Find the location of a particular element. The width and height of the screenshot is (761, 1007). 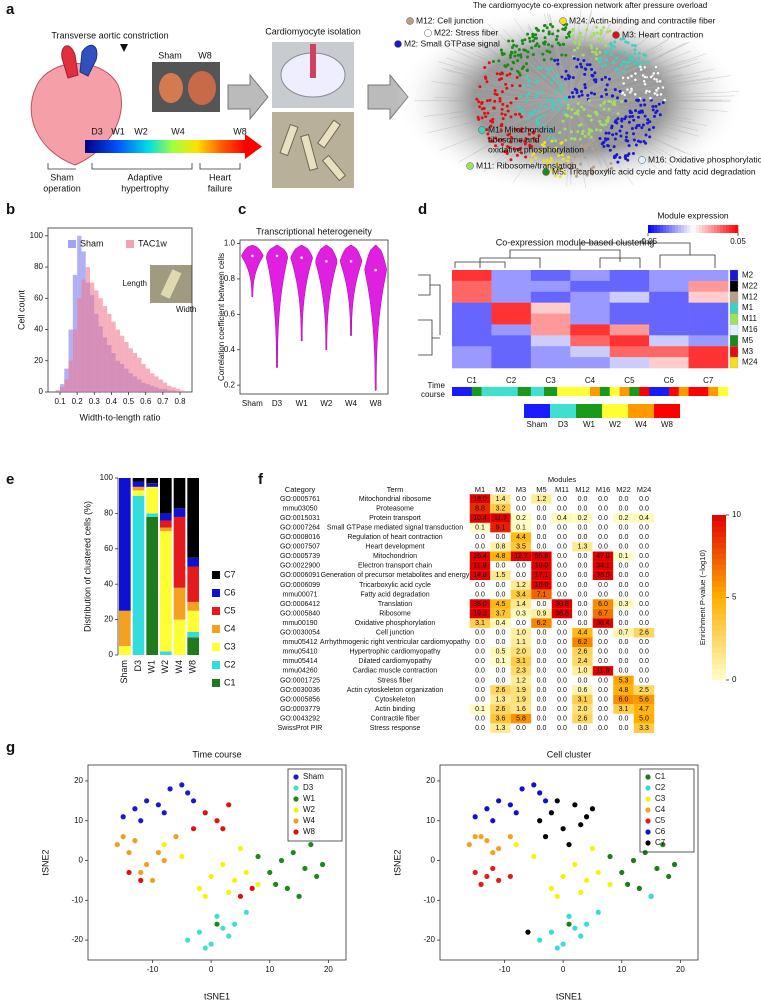

module-marker is located at coordinates (546, 172).